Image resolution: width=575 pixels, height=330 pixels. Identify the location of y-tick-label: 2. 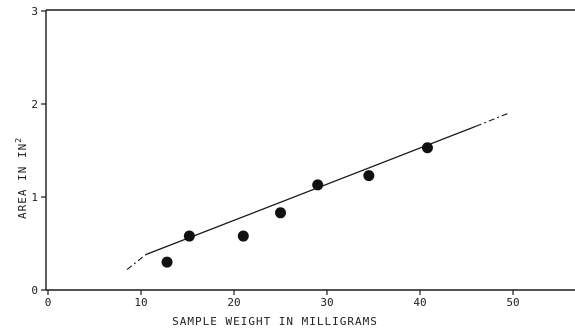
(34, 104).